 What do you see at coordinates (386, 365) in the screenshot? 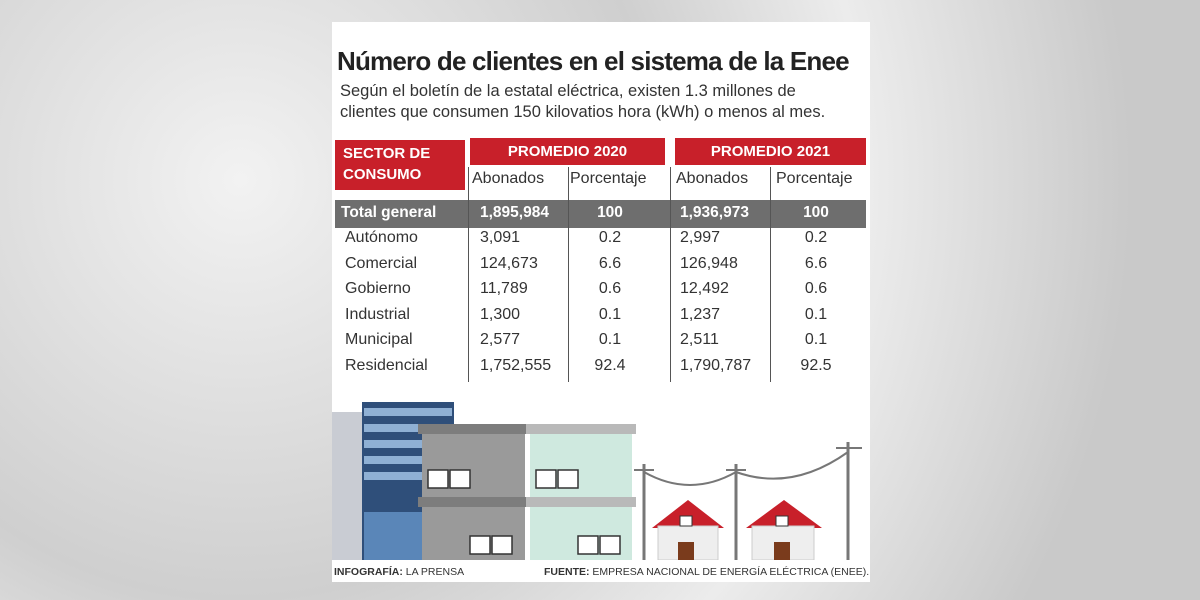
I see `table-cell: Residencial` at bounding box center [386, 365].